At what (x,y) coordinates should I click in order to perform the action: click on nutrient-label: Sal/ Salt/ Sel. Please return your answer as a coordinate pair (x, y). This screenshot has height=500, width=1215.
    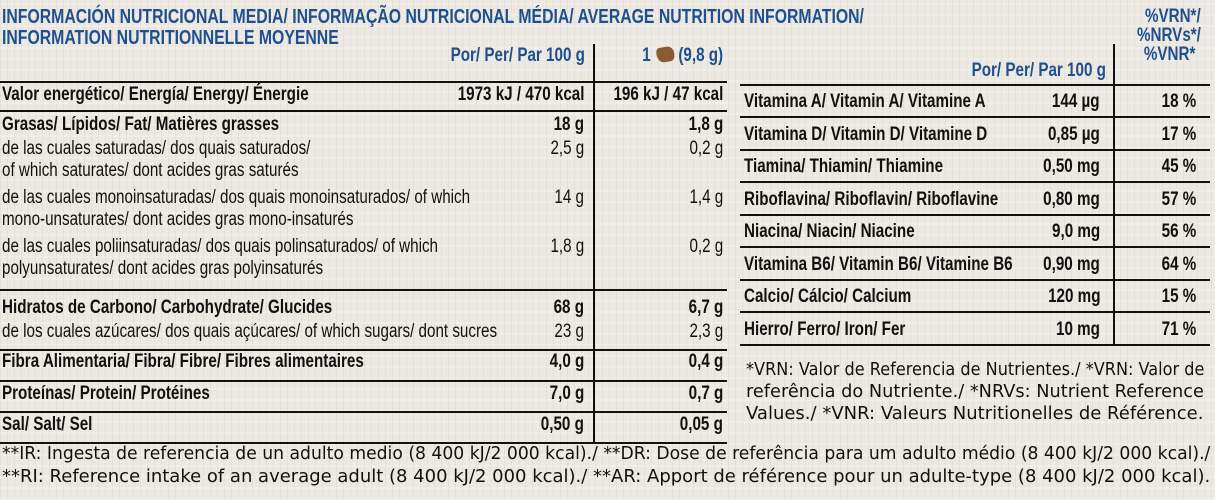
    Looking at the image, I should click on (47, 424).